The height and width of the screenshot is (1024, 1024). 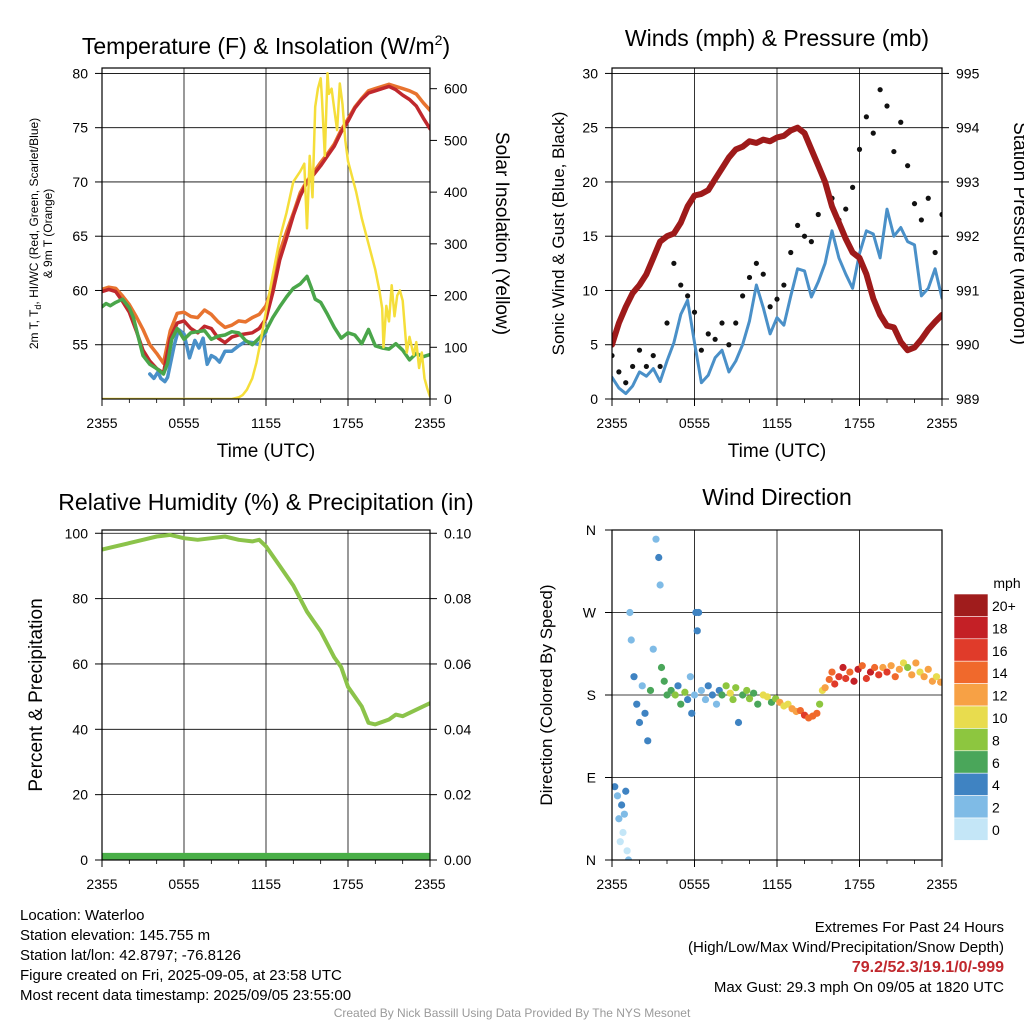 What do you see at coordinates (448, 399) in the screenshot?
I see `y2-tick-label: 0` at bounding box center [448, 399].